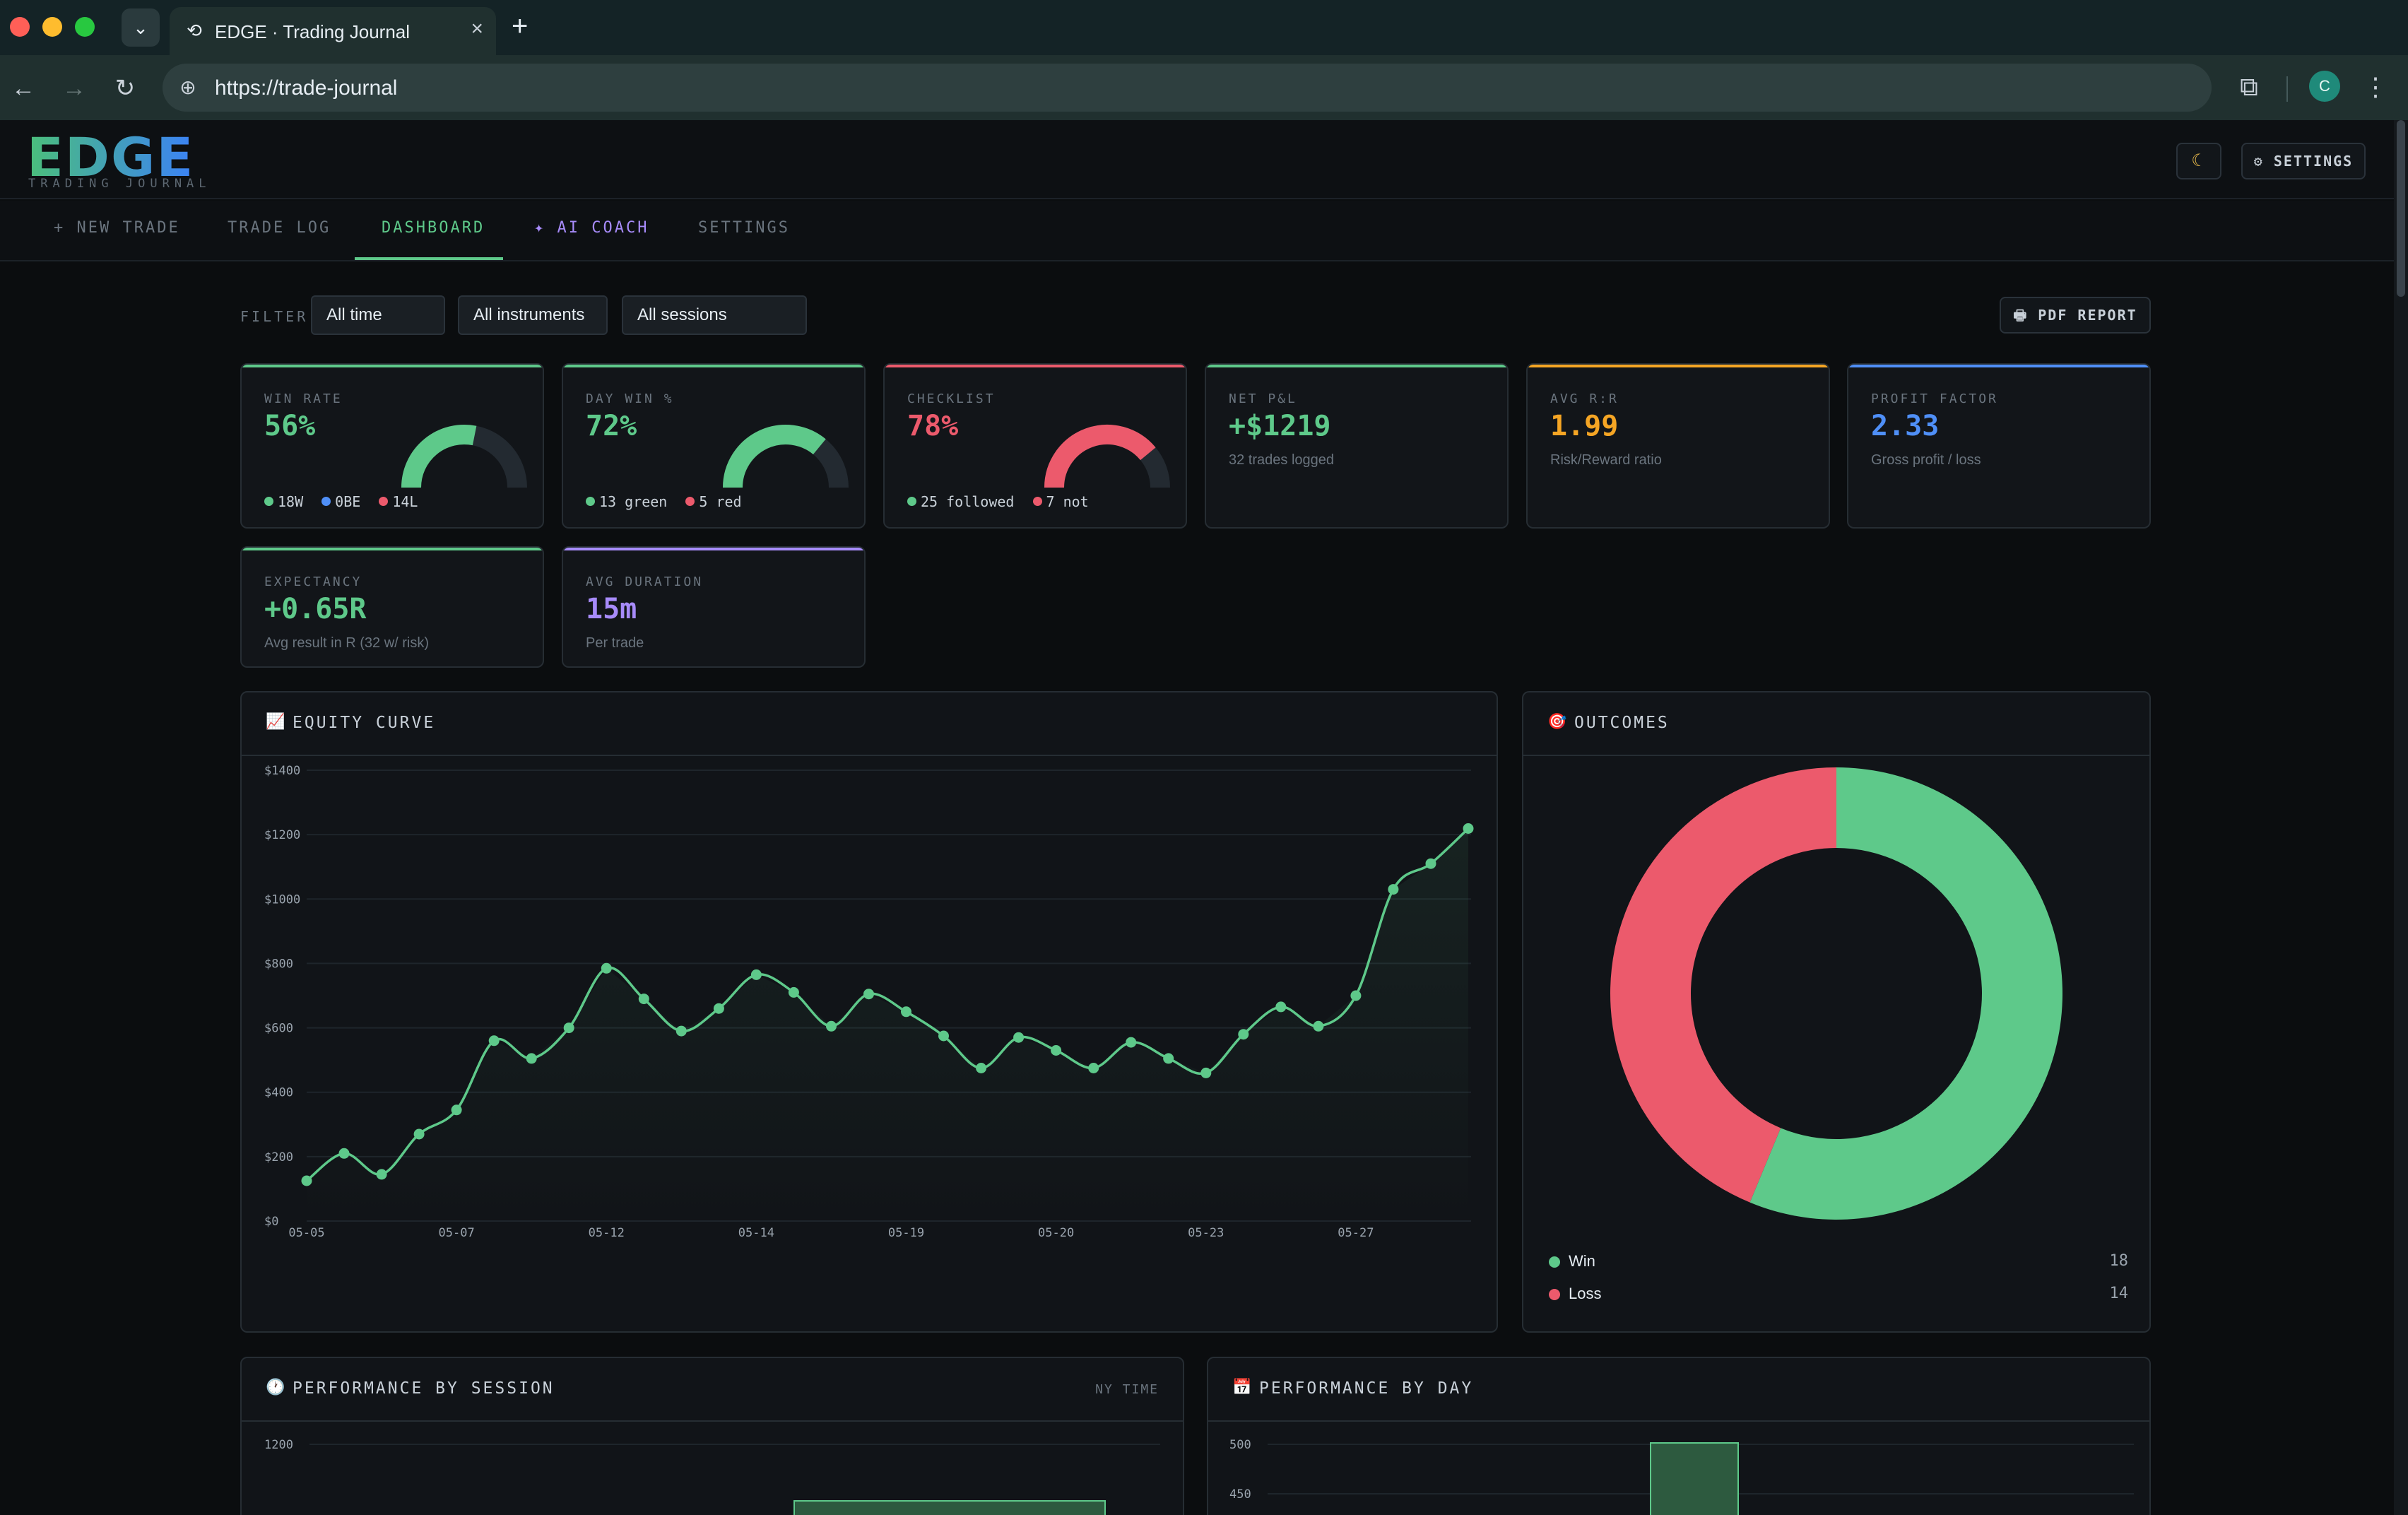 This screenshot has height=1515, width=2408. What do you see at coordinates (2324, 86) in the screenshot?
I see `profile-avatar: C` at bounding box center [2324, 86].